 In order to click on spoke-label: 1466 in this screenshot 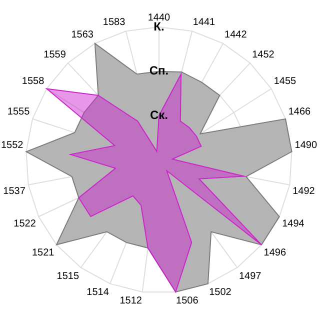, I will do `click(300, 112)`.